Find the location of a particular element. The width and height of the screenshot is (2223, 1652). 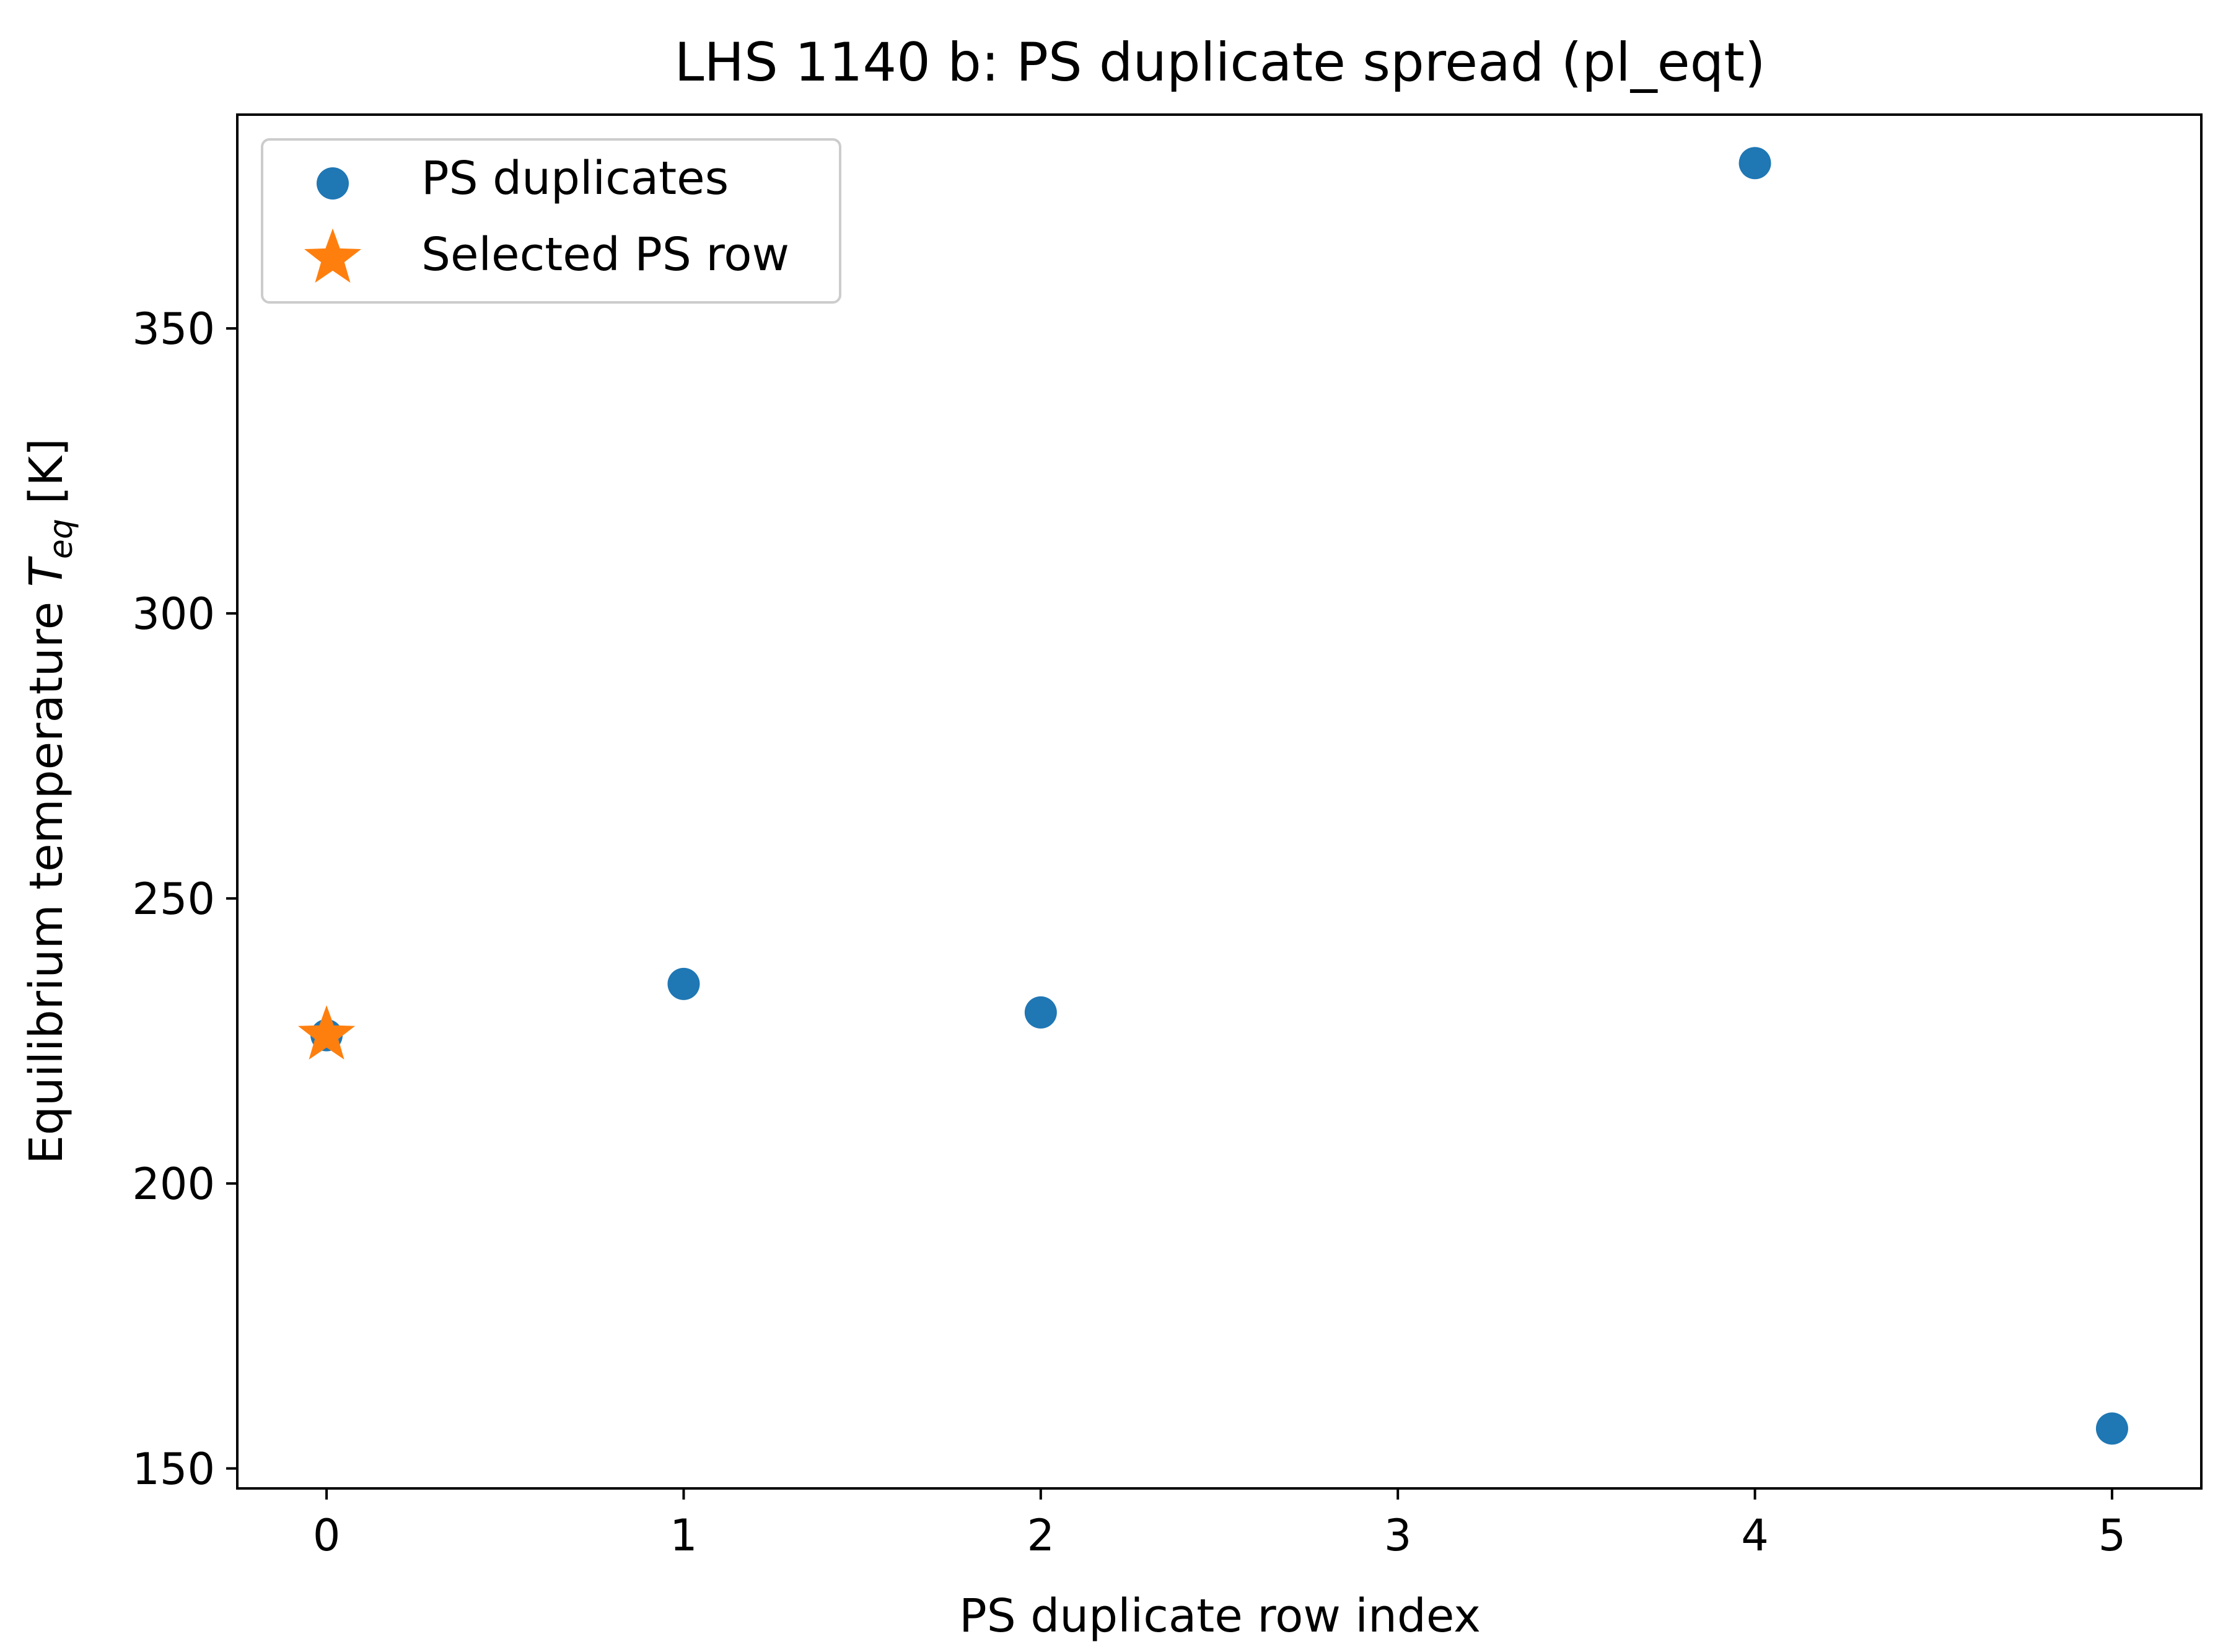

y-tick-label: 300 is located at coordinates (173, 614).